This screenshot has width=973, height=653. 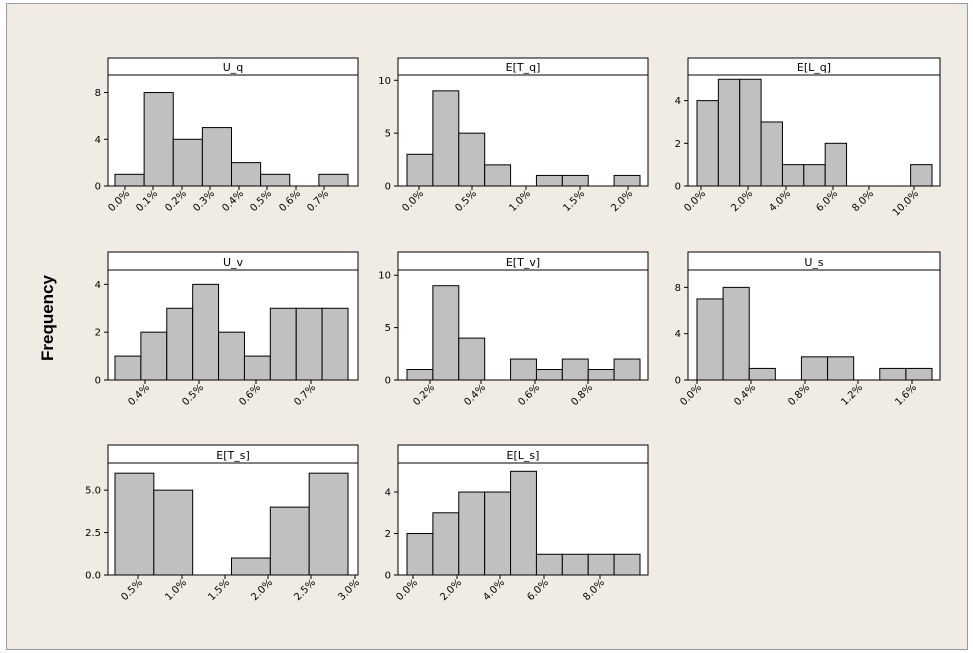 What do you see at coordinates (814, 67) in the screenshot?
I see `panel-title: E[L_q]` at bounding box center [814, 67].